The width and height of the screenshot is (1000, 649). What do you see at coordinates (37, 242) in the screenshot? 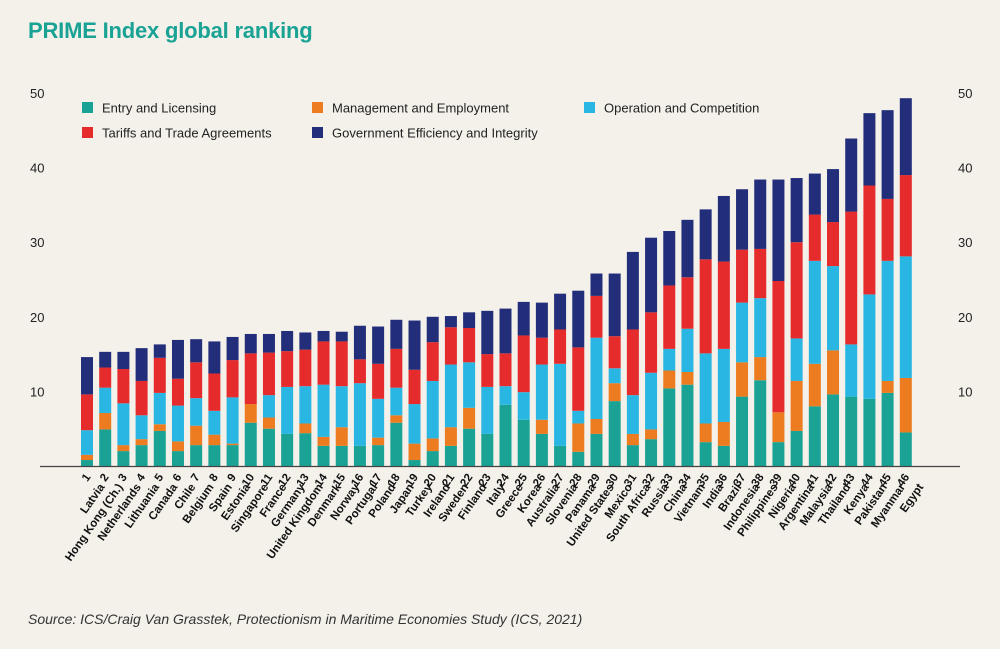
I see `y-tick-label-left: 30` at bounding box center [37, 242].